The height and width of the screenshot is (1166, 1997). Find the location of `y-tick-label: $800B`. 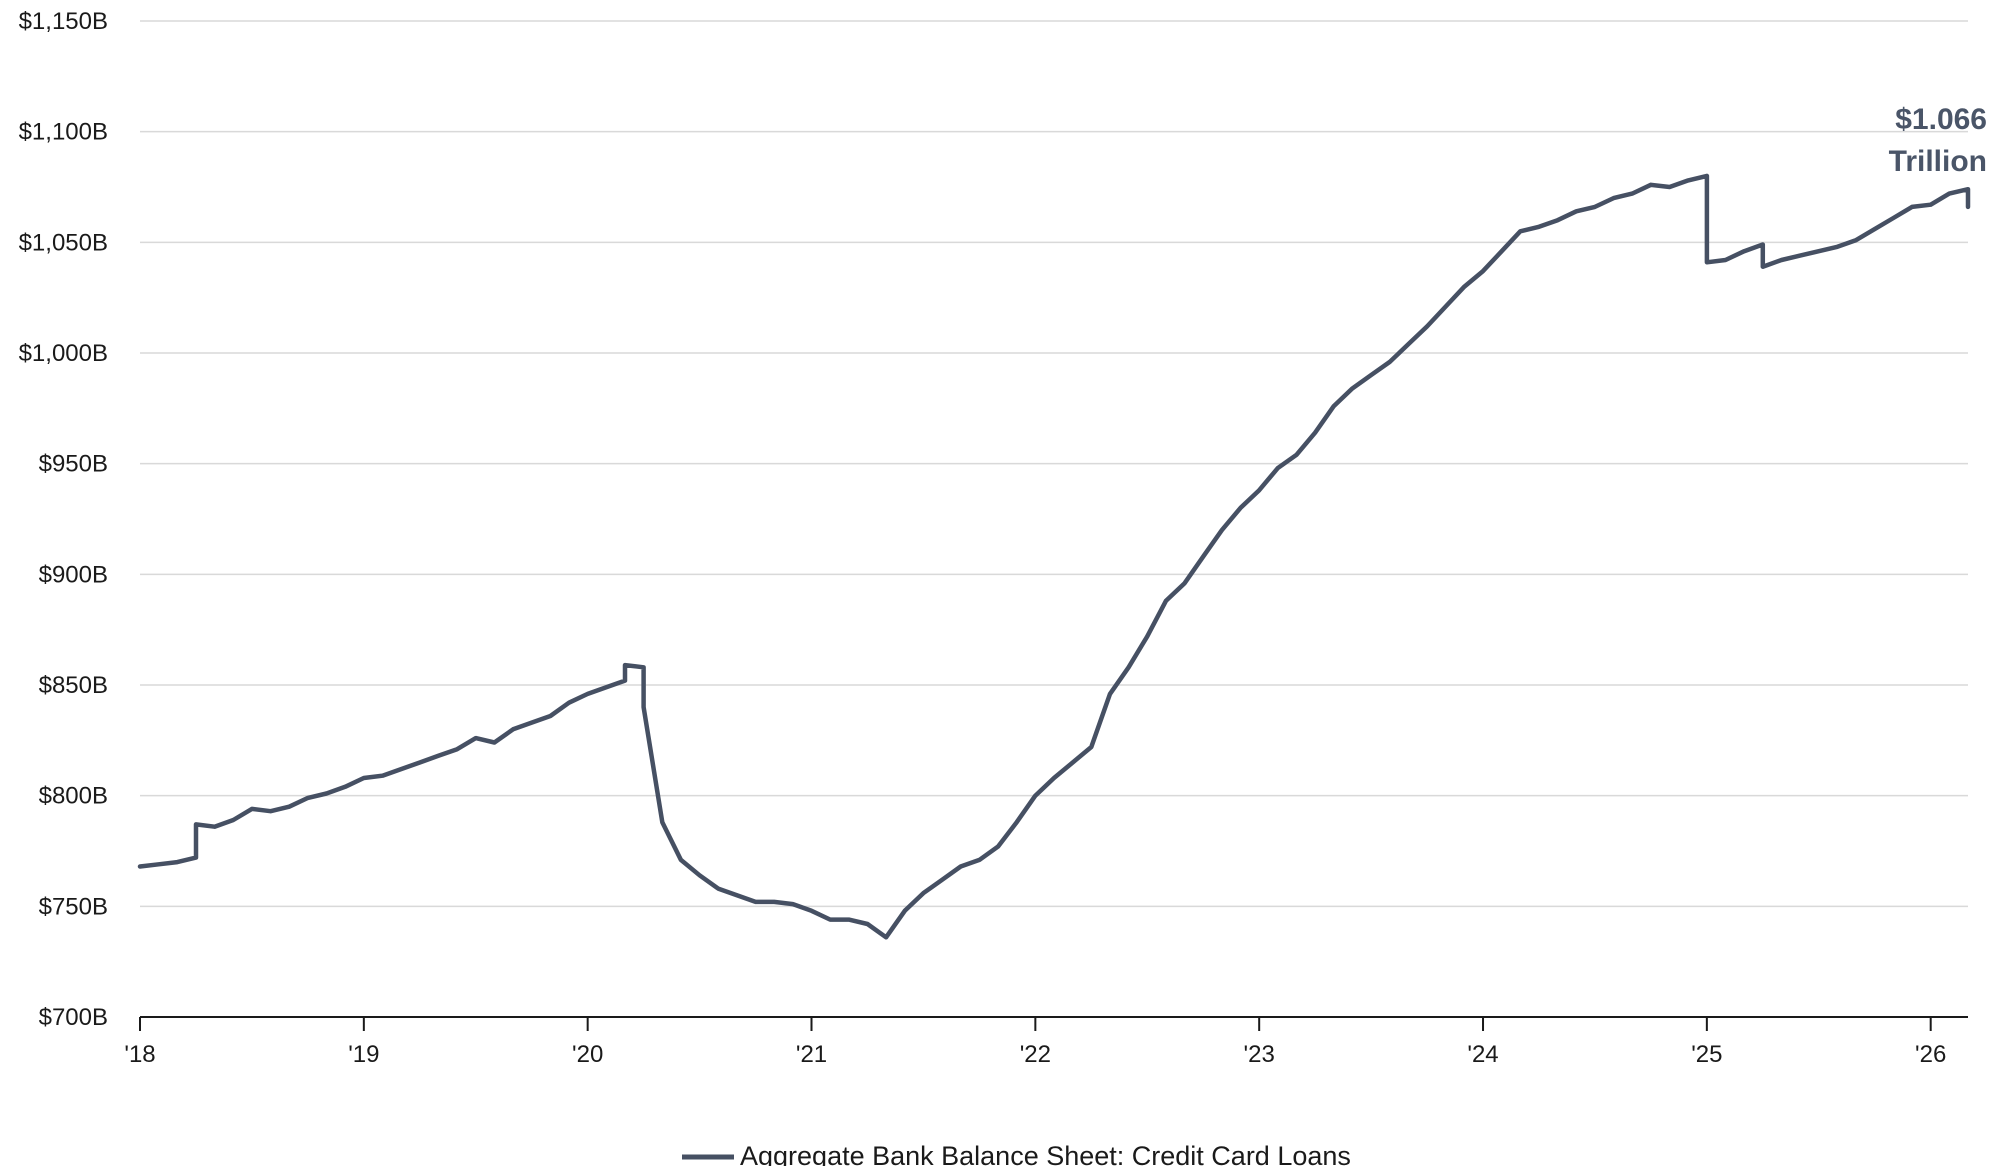

y-tick-label: $800B is located at coordinates (73, 796).